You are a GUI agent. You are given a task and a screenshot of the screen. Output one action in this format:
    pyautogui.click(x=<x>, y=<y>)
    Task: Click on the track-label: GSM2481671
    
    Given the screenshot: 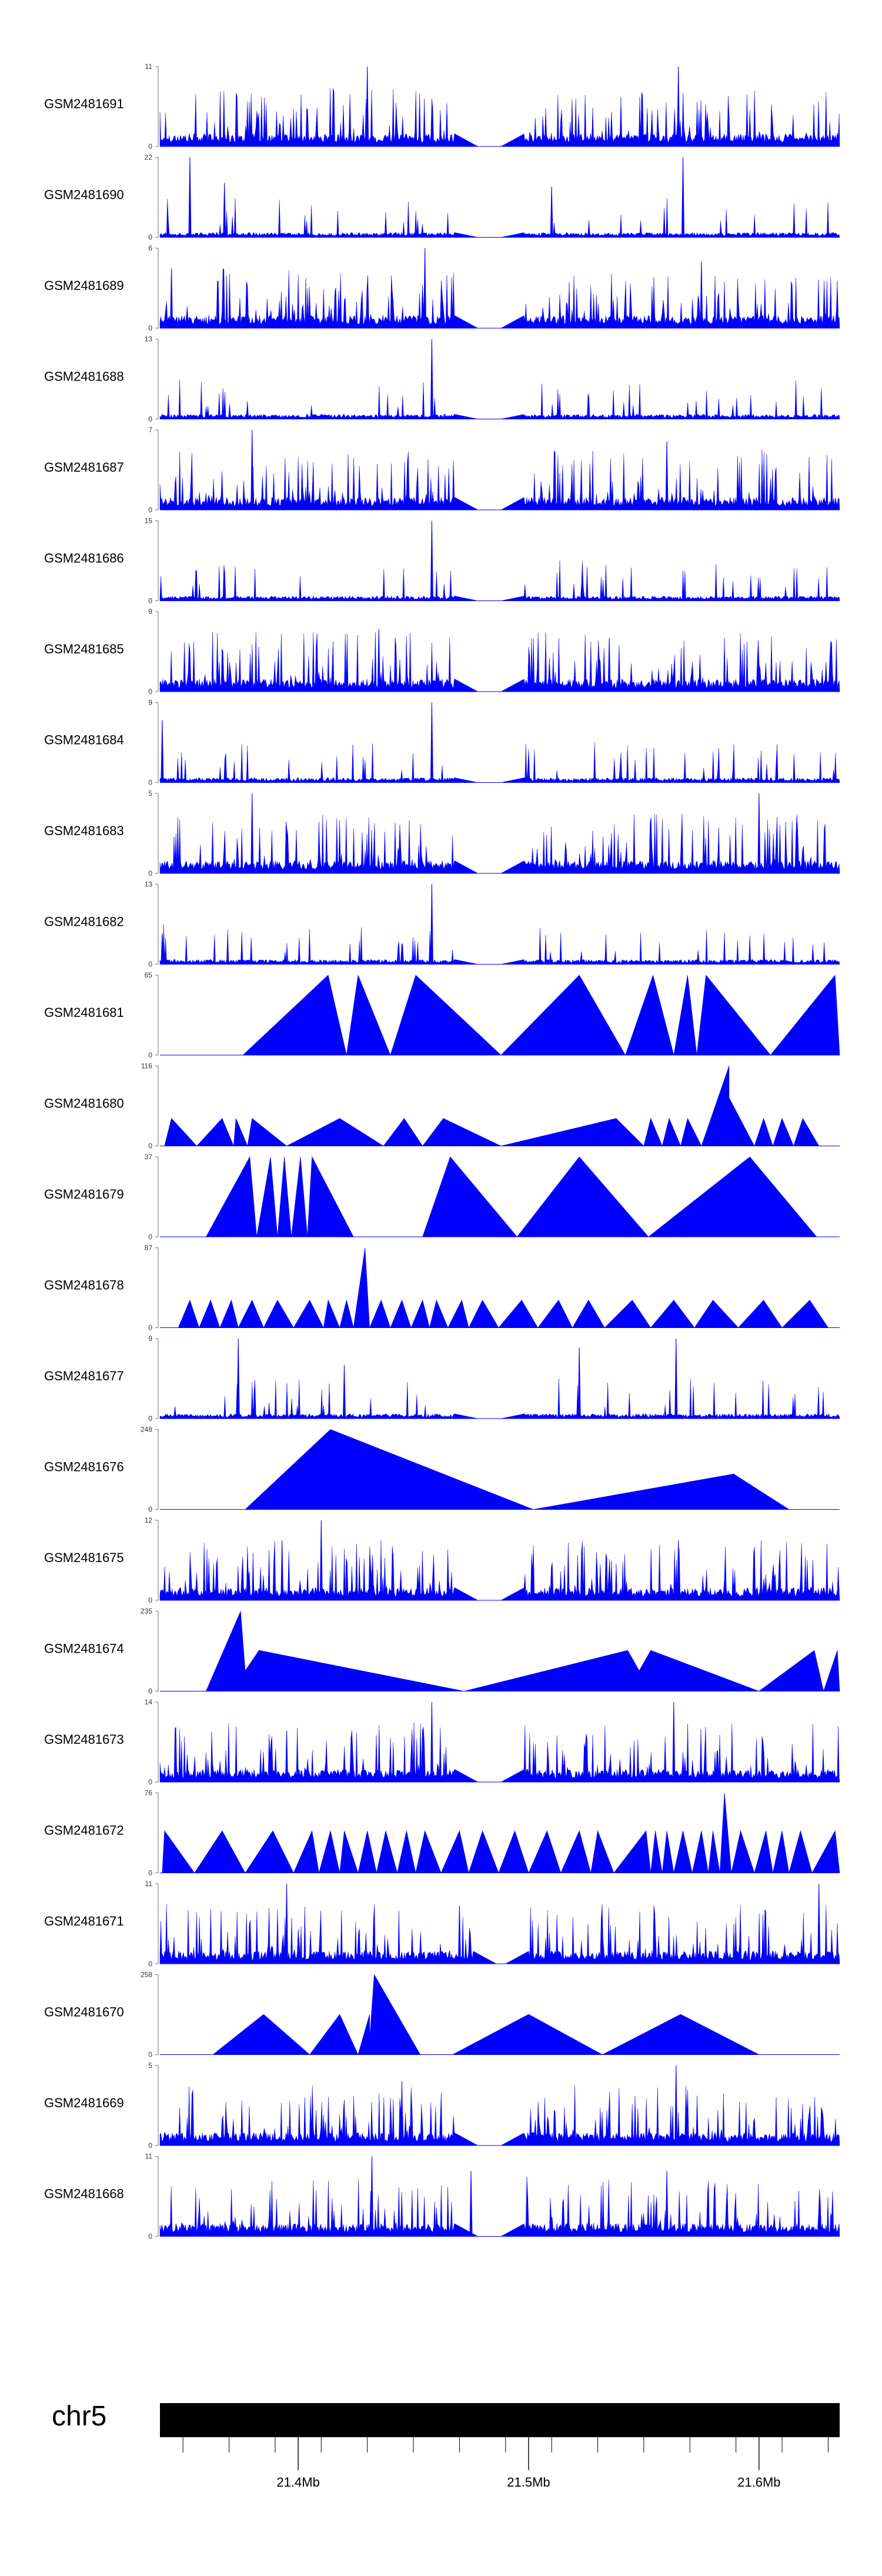 What is the action you would take?
    pyautogui.click(x=84, y=1921)
    